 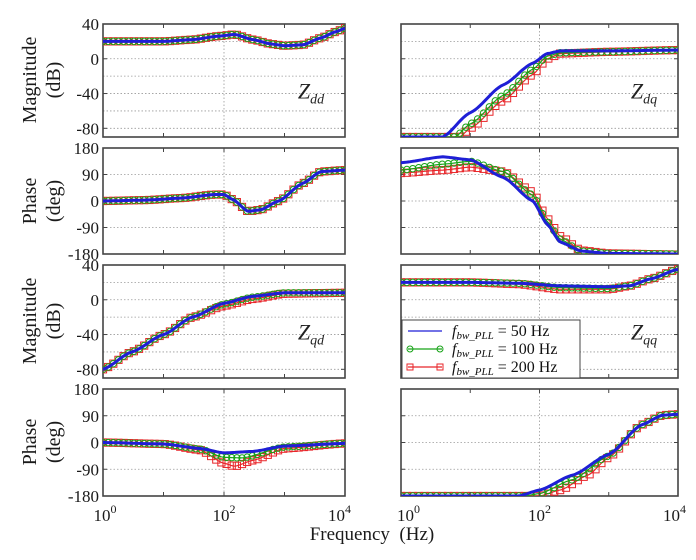 I want to click on panel-annotation: Zdd, so click(x=311, y=93).